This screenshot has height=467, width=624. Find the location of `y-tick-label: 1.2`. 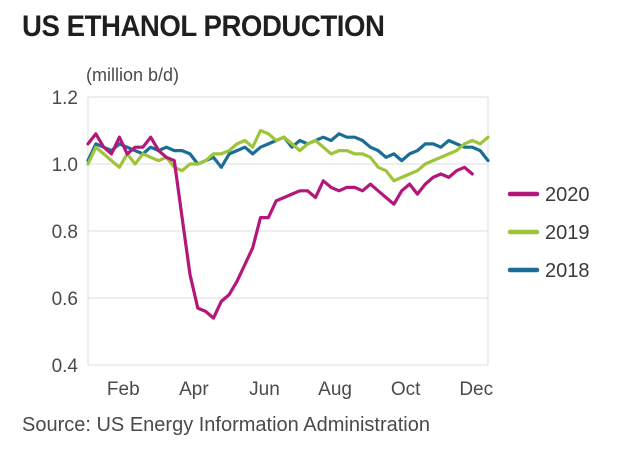

y-tick-label: 1.2 is located at coordinates (65, 98).